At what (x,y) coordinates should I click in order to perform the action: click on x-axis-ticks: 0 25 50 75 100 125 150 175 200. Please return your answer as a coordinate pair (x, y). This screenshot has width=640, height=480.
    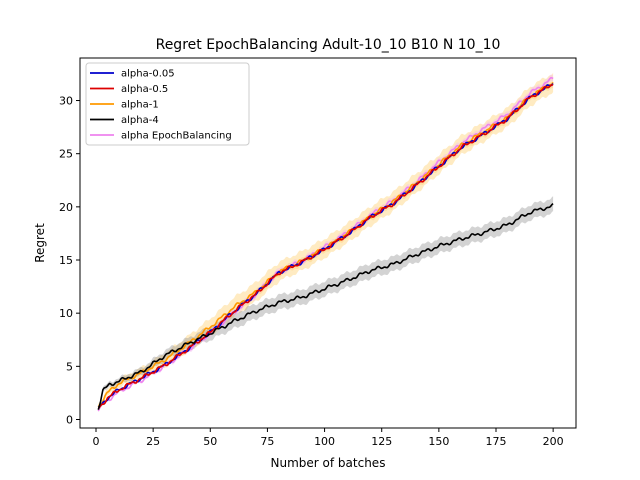
    Looking at the image, I should click on (328, 438).